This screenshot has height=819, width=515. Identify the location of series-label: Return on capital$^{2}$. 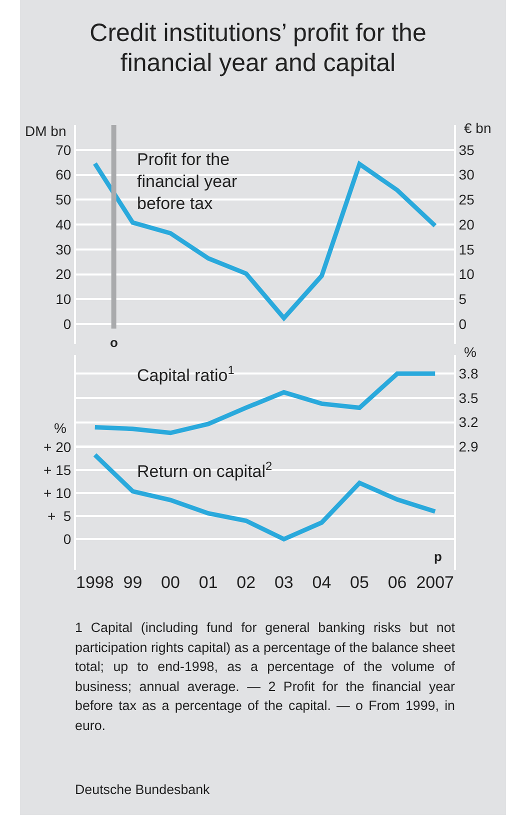
(205, 470).